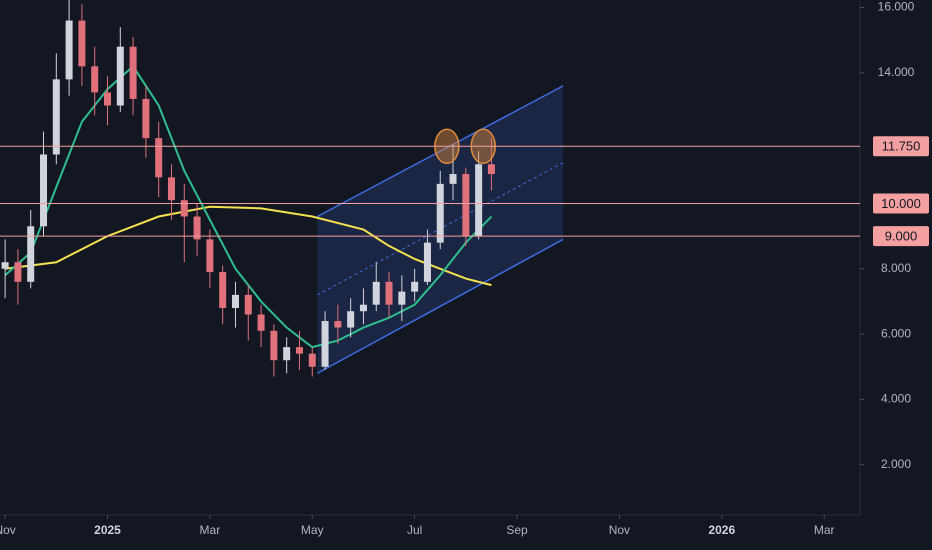 Image resolution: width=932 pixels, height=550 pixels. Describe the element at coordinates (896, 268) in the screenshot. I see `y-tick-label: 8.000` at that location.